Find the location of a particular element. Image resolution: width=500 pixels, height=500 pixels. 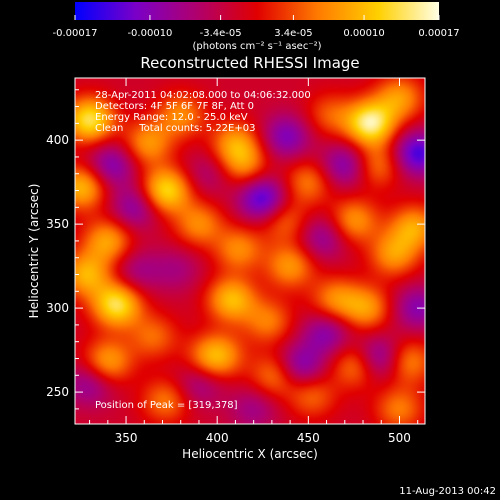

x-axis-label: Heliocentric X (arcsec) is located at coordinates (250, 454).